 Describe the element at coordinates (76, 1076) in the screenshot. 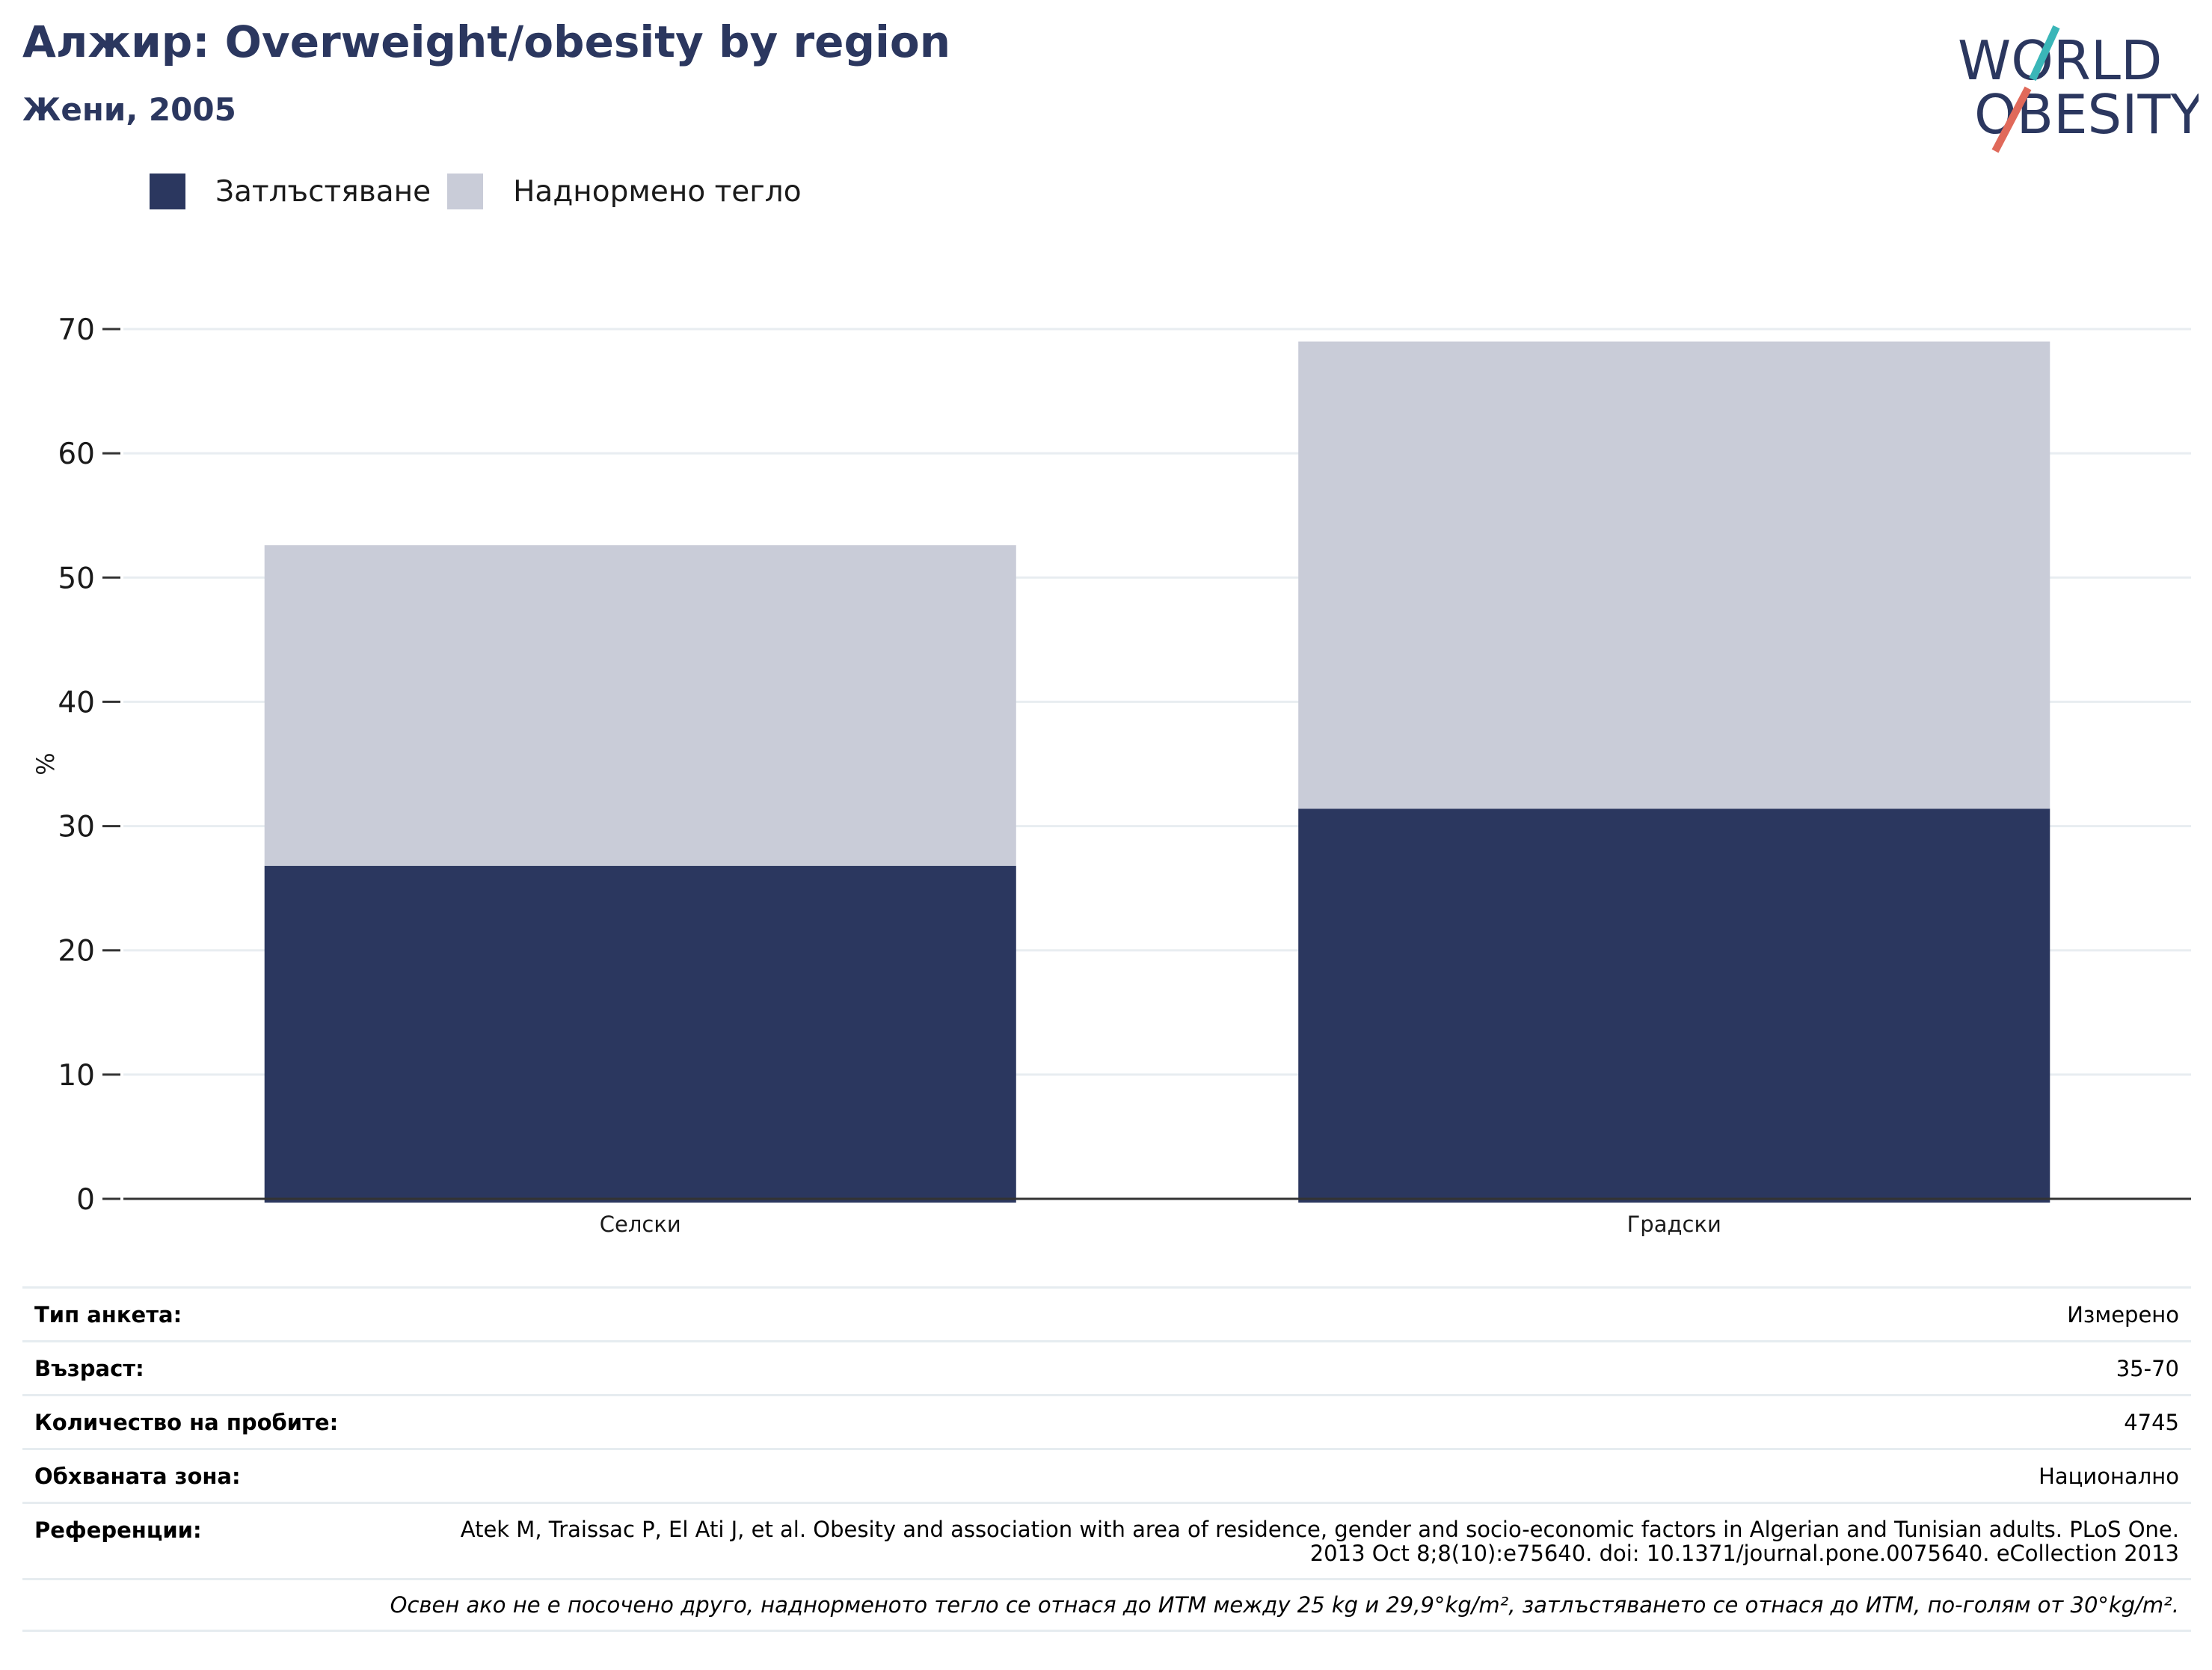

I see `y-tick-label: 10` at that location.